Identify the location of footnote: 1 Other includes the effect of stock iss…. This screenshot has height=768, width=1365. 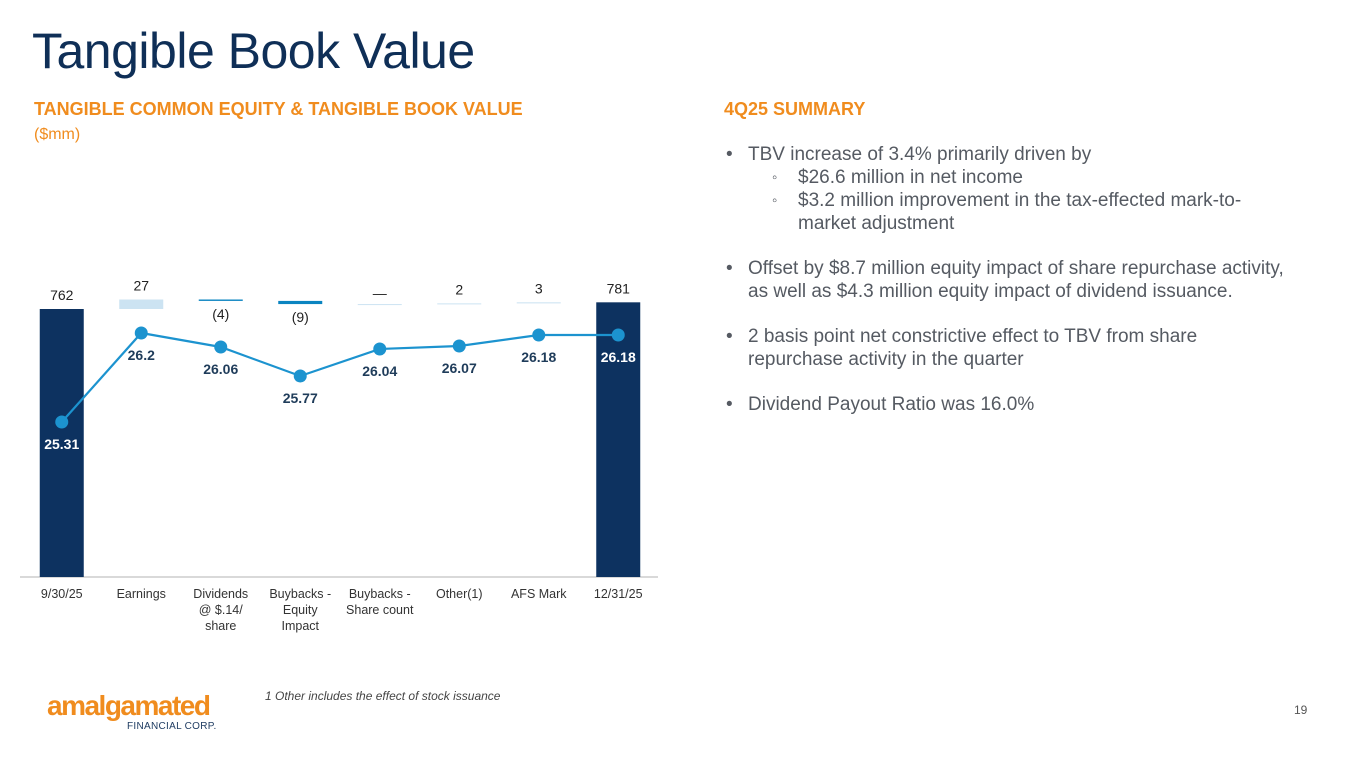
(383, 696).